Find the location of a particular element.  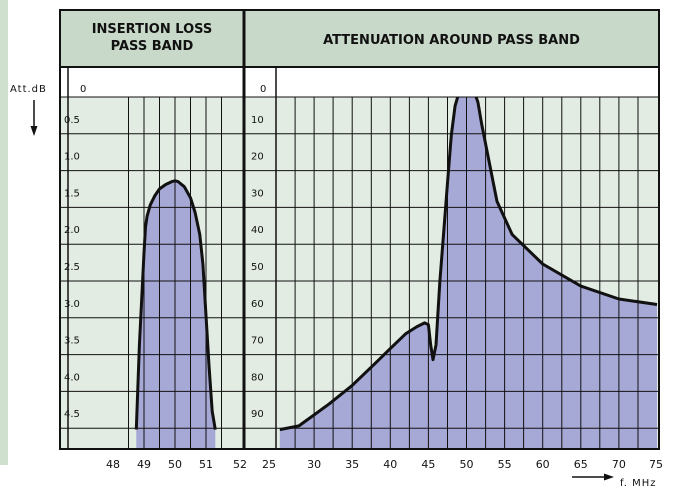

x-tick-label-right: 30 is located at coordinates (314, 464).